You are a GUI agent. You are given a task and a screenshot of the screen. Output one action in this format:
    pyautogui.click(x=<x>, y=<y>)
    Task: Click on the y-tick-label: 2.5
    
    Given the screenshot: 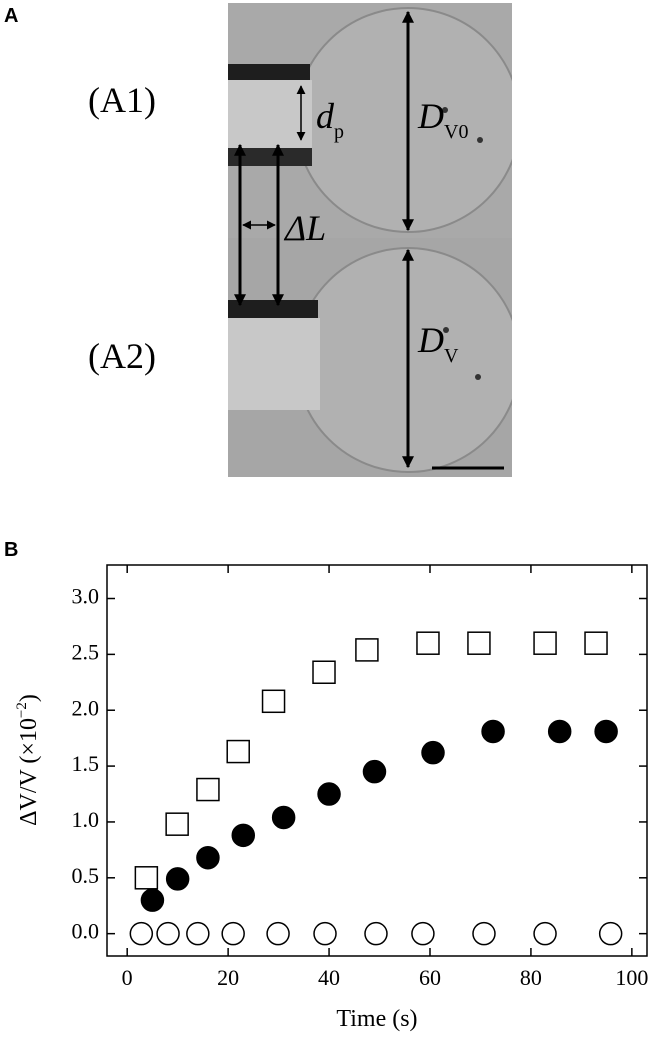 What is the action you would take?
    pyautogui.click(x=86, y=651)
    